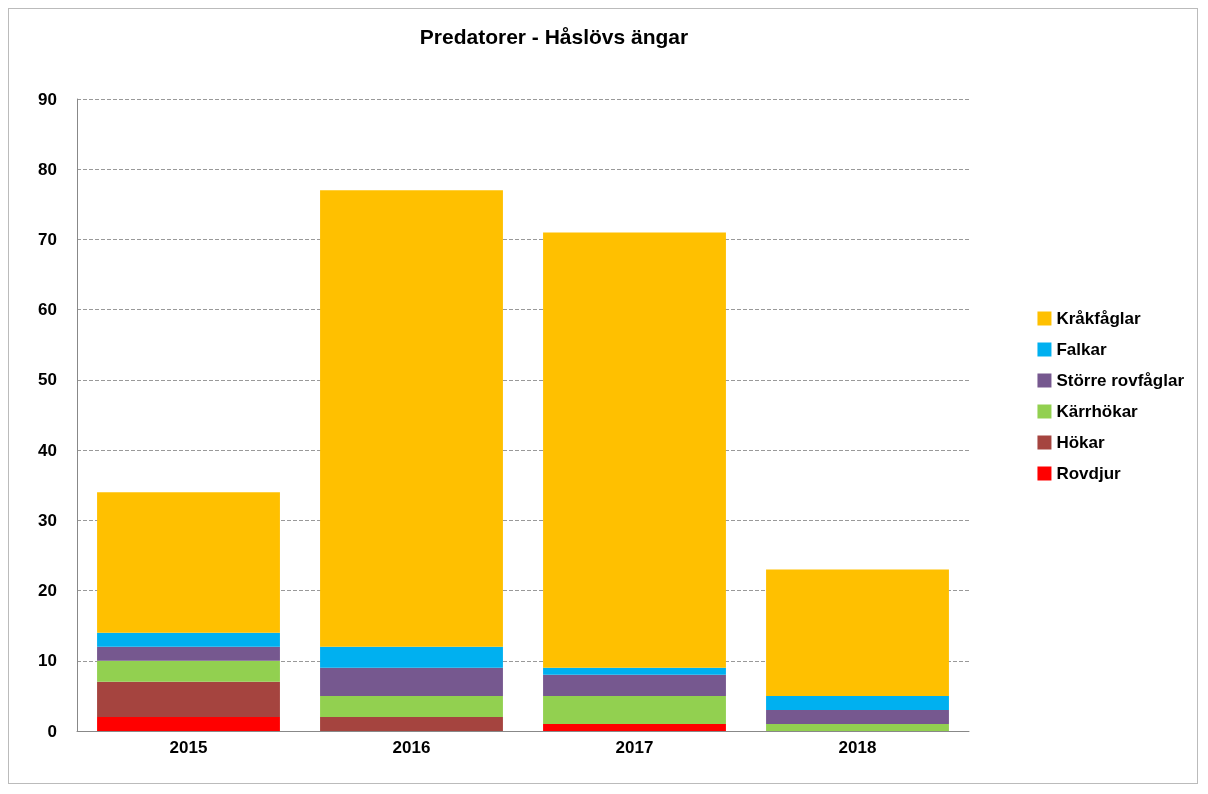 The width and height of the screenshot is (1208, 794). Describe the element at coordinates (47, 450) in the screenshot. I see `y-tick-label: 40` at that location.